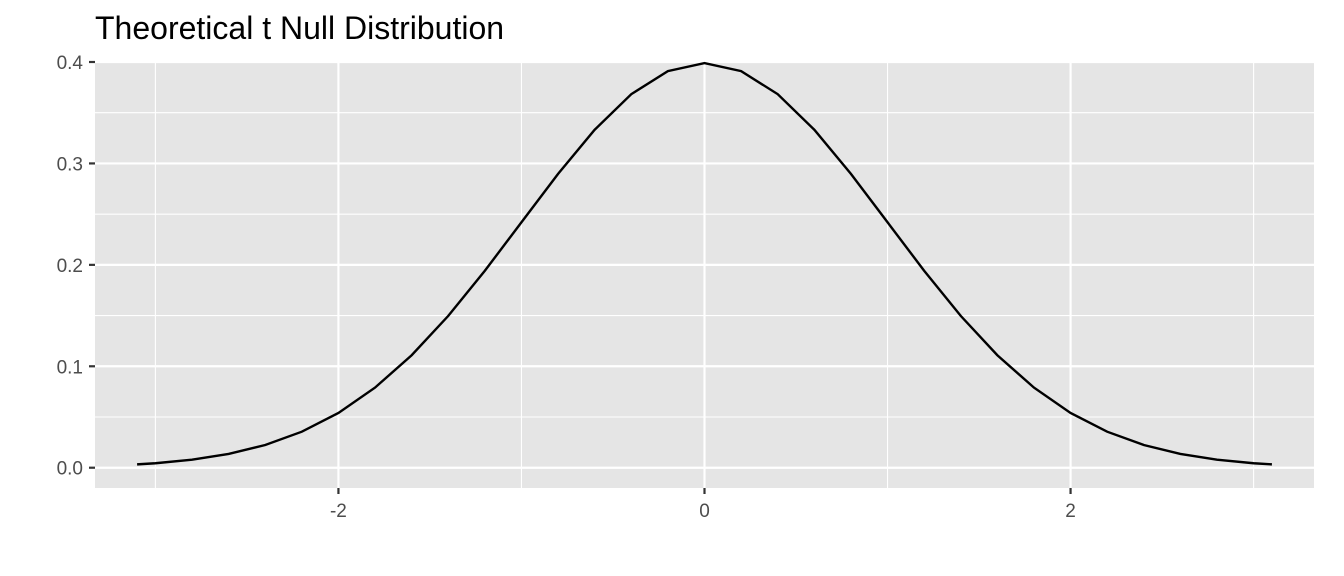 The height and width of the screenshot is (576, 1344). I want to click on y-tick-label: 0.0, so click(70, 469).